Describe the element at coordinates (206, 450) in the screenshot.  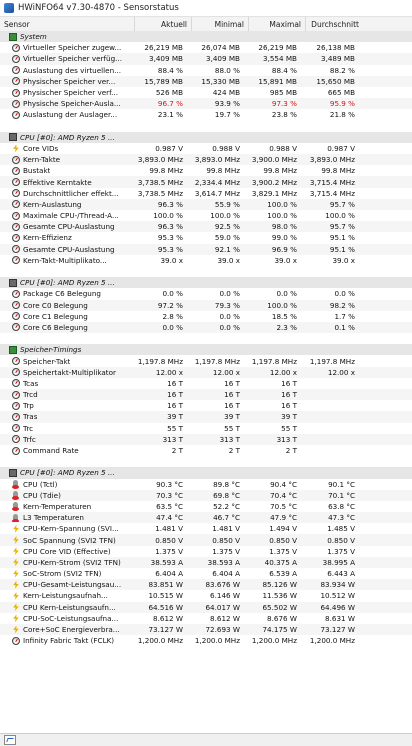
I see `sensor-row: Command Rate 2 T 2 T 2 T` at that location.